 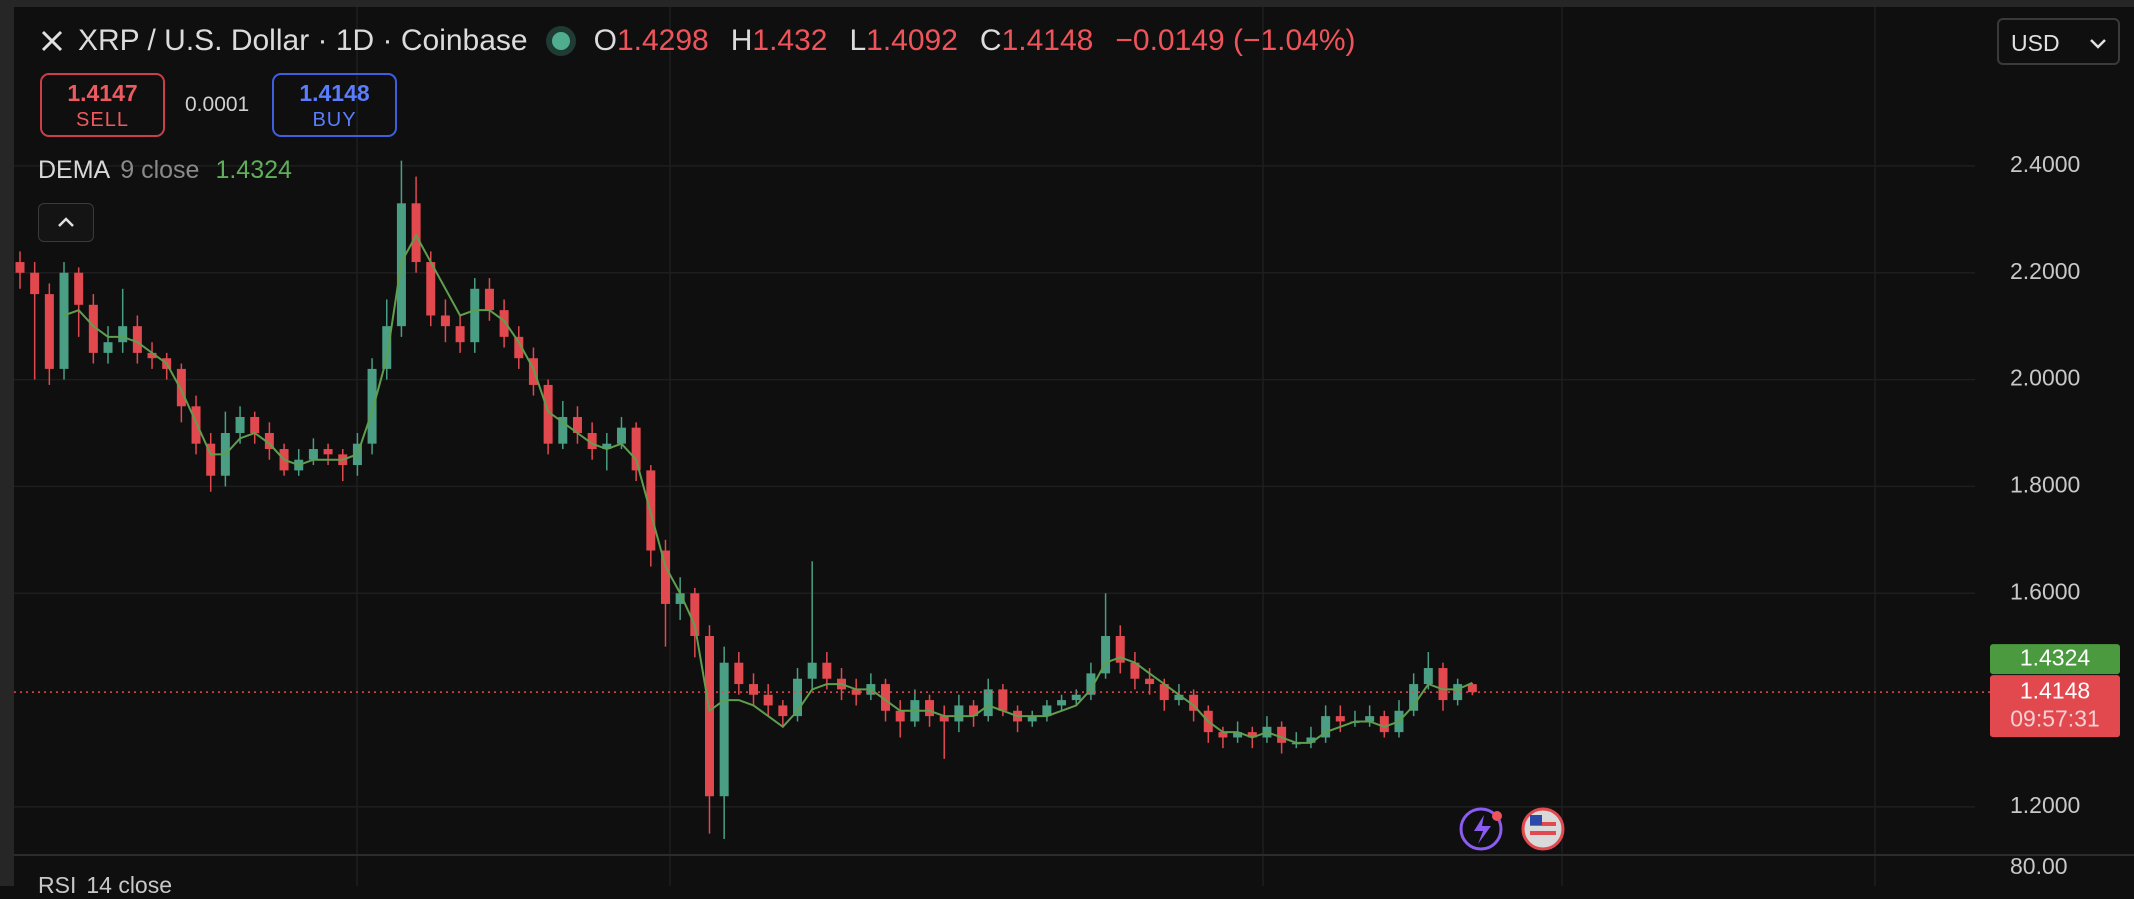 I want to click on ideas-icon, so click(x=1481, y=829).